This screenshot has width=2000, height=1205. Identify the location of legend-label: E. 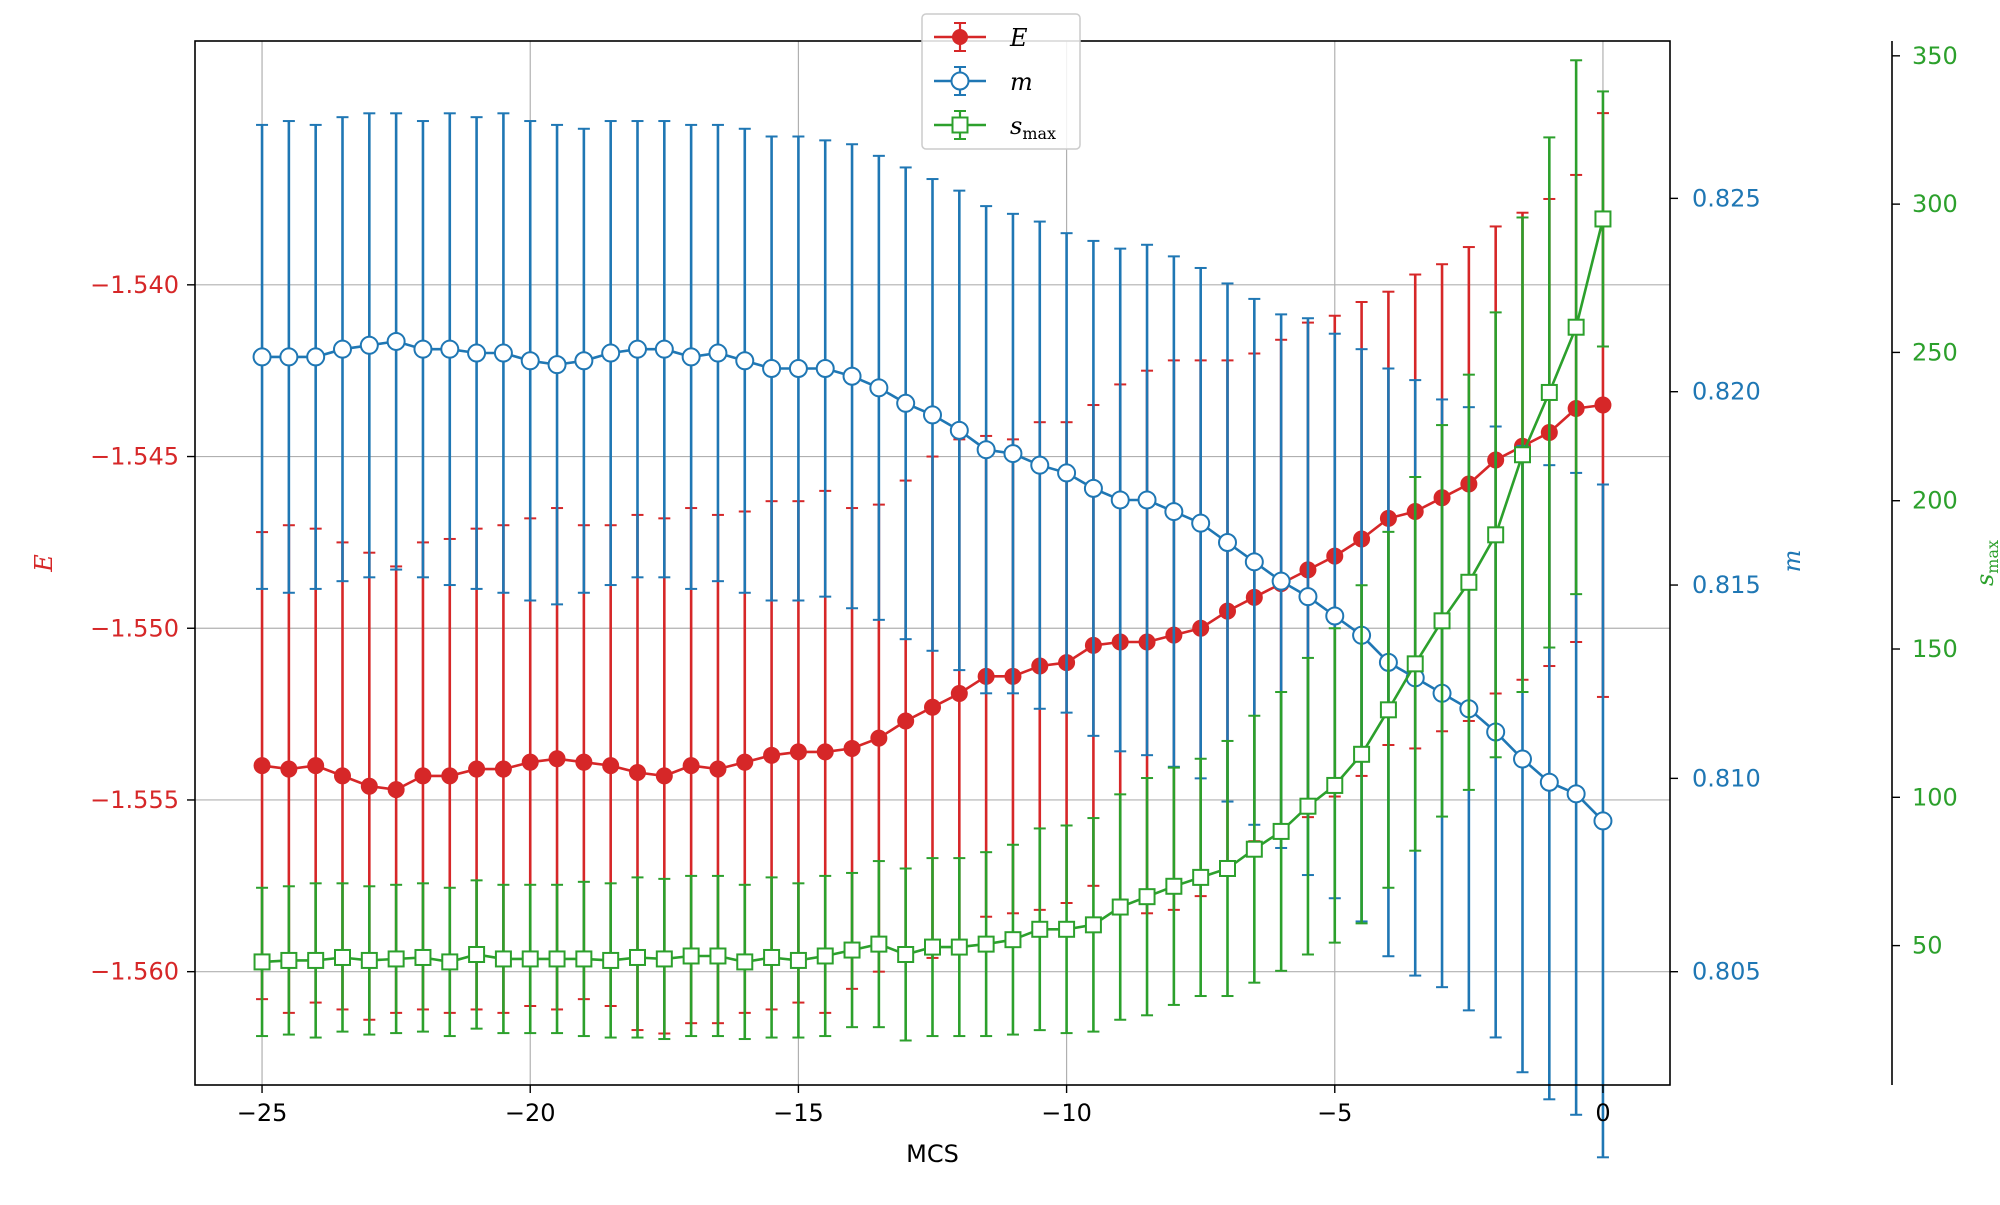
(1018, 38).